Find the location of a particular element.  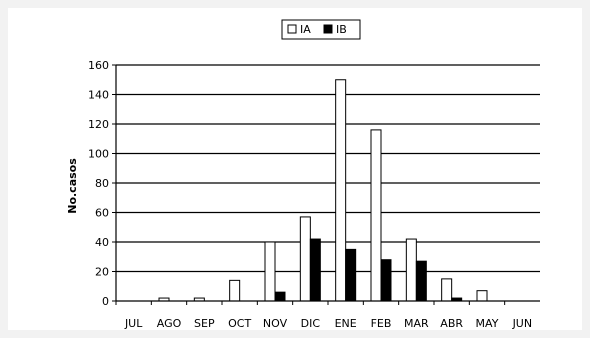

y-tick-label: 80 is located at coordinates (102, 183).